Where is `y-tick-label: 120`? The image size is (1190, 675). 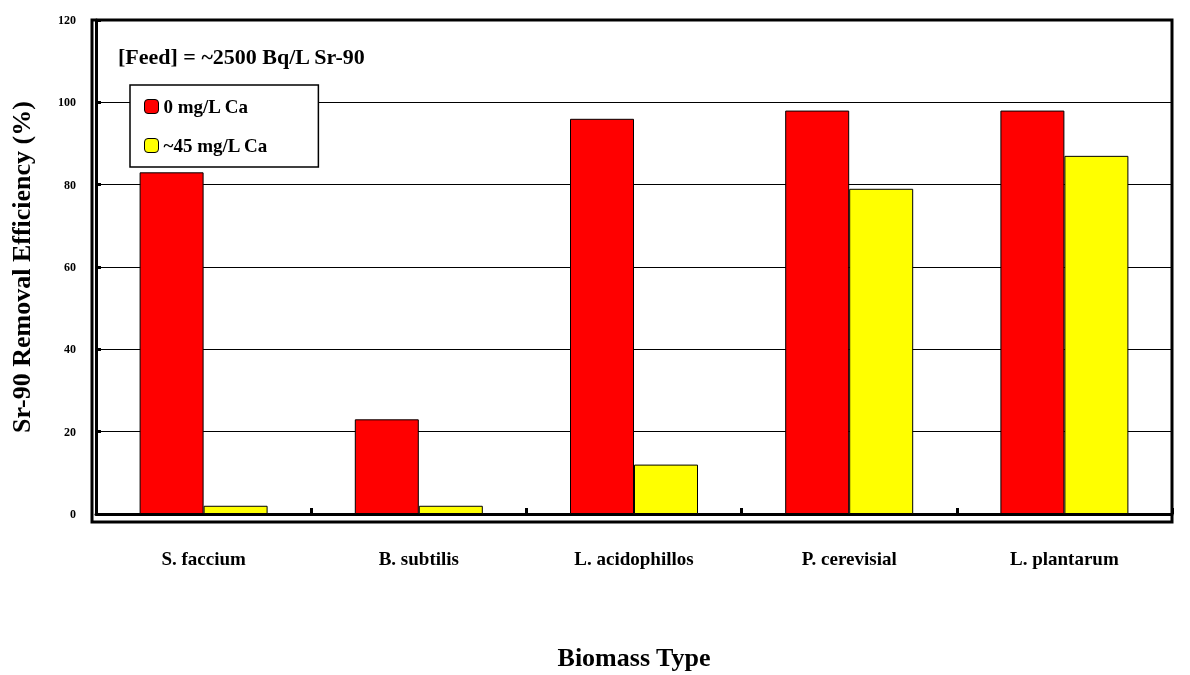 y-tick-label: 120 is located at coordinates (67, 20).